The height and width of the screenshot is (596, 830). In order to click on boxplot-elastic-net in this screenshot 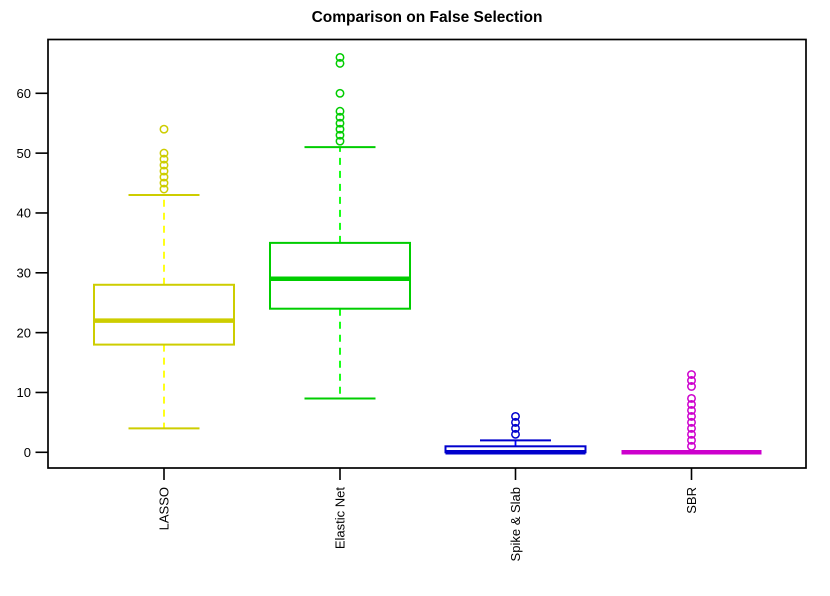, I will do `click(340, 226)`.